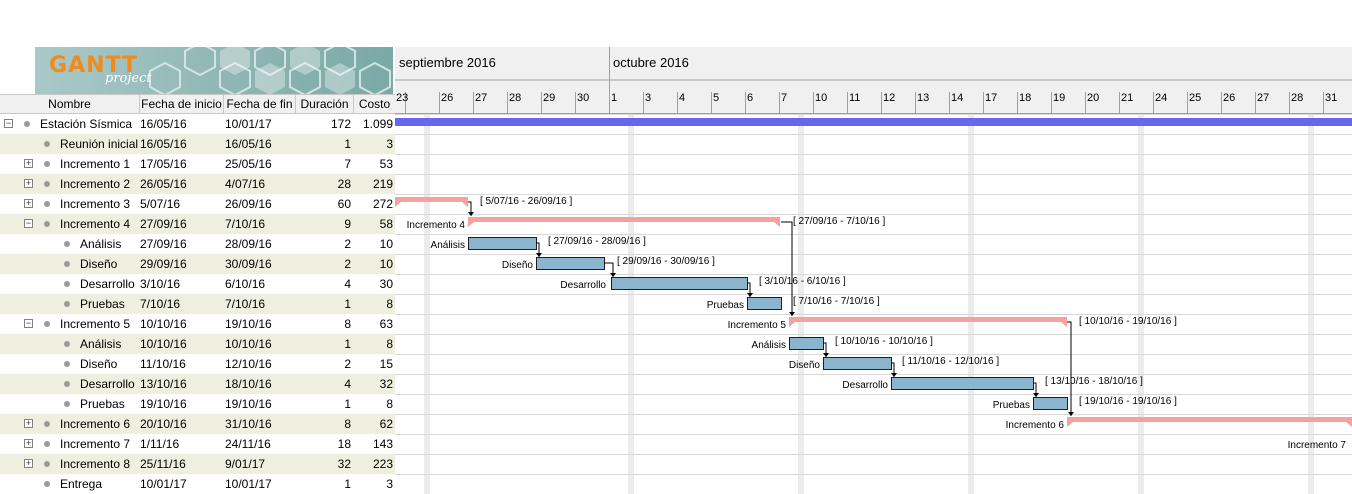  What do you see at coordinates (448, 245) in the screenshot?
I see `bar-label-name: Análisis` at bounding box center [448, 245].